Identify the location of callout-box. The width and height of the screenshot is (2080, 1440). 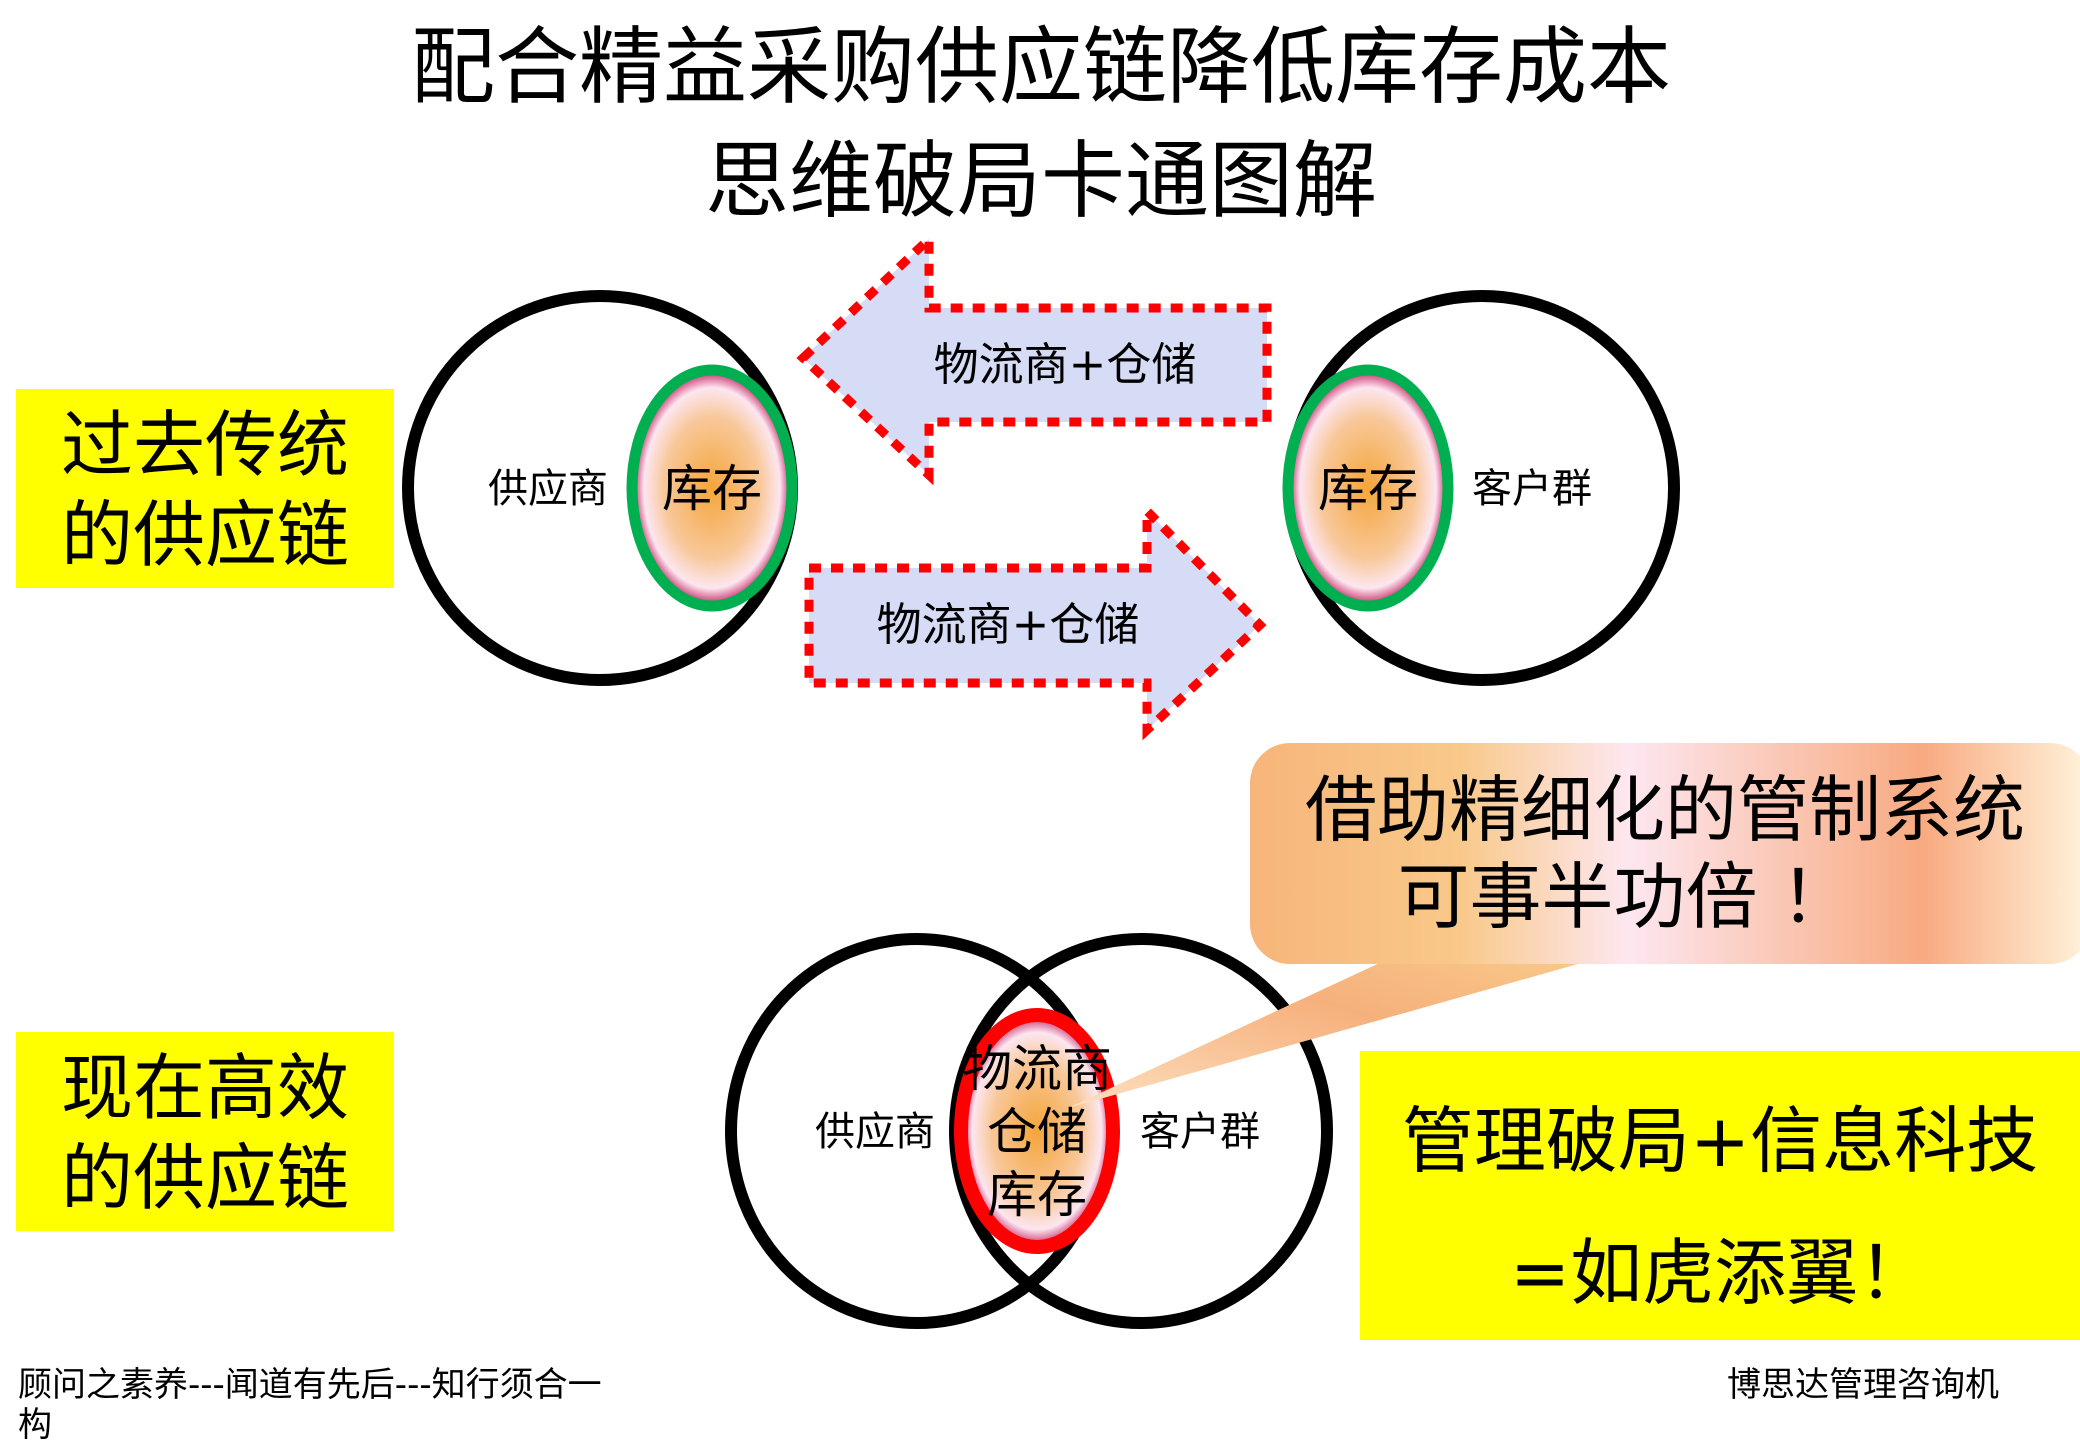
(1665, 853).